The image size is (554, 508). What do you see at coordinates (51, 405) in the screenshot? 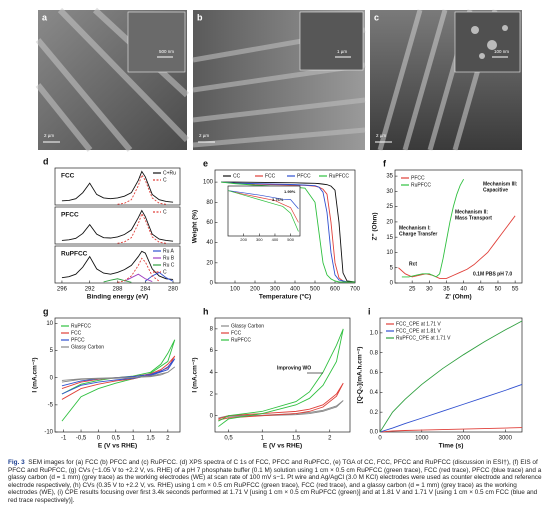
I see `y-tick-label: -5` at bounding box center [51, 405].